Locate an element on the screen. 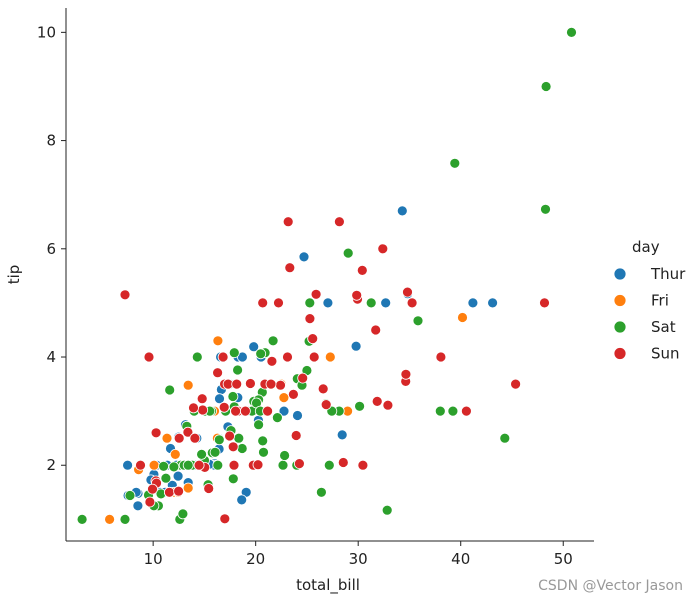 The width and height of the screenshot is (697, 600). legend: day Thur Fri Sat Sun is located at coordinates (649, 300).